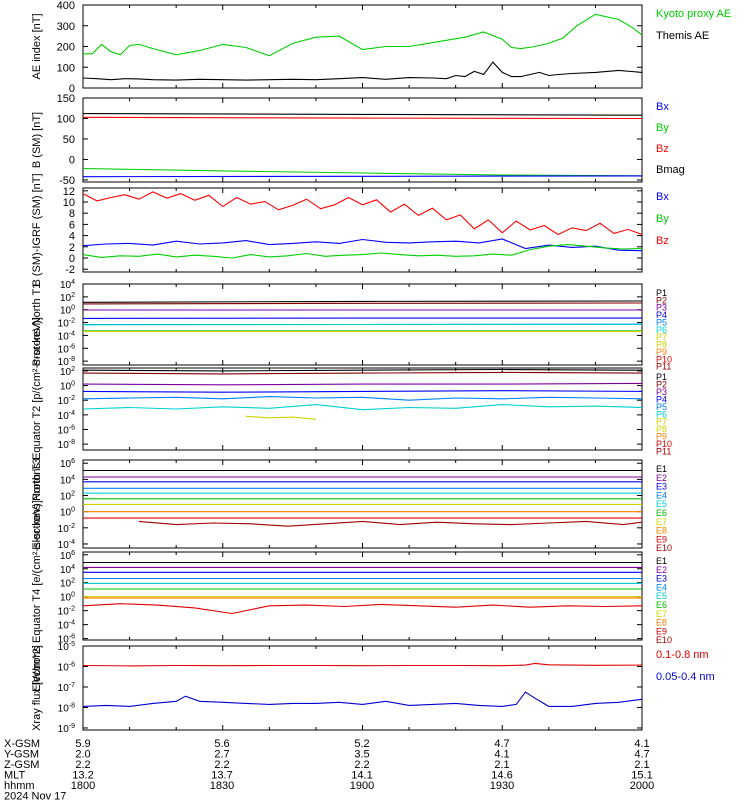  Describe the element at coordinates (501, 755) in the screenshot. I see `ephemeris-value: 4.1` at that location.